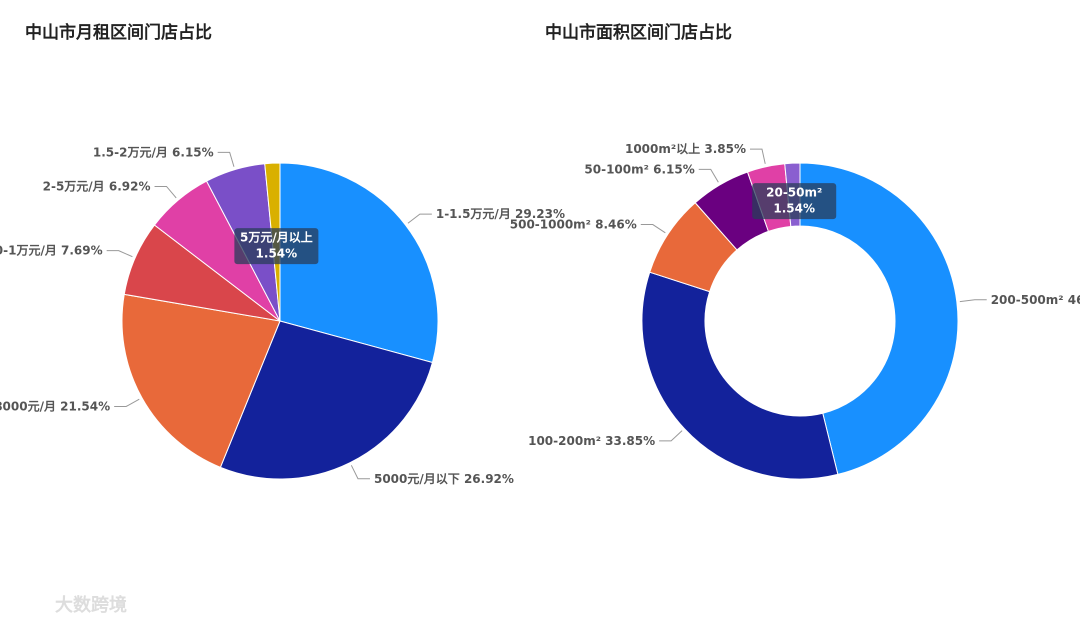 This screenshot has width=1080, height=625. I want to click on value-label: 8.46%, so click(616, 224).